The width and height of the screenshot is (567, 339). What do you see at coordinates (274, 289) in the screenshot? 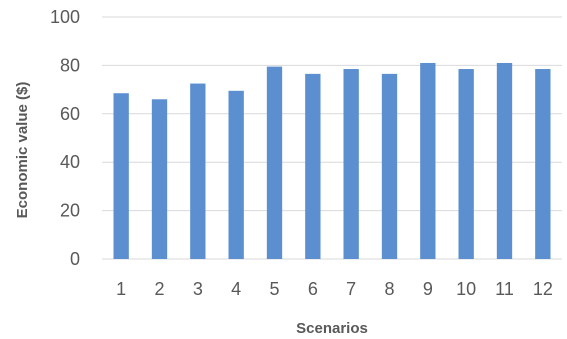
I see `x-tick-label: 5` at bounding box center [274, 289].